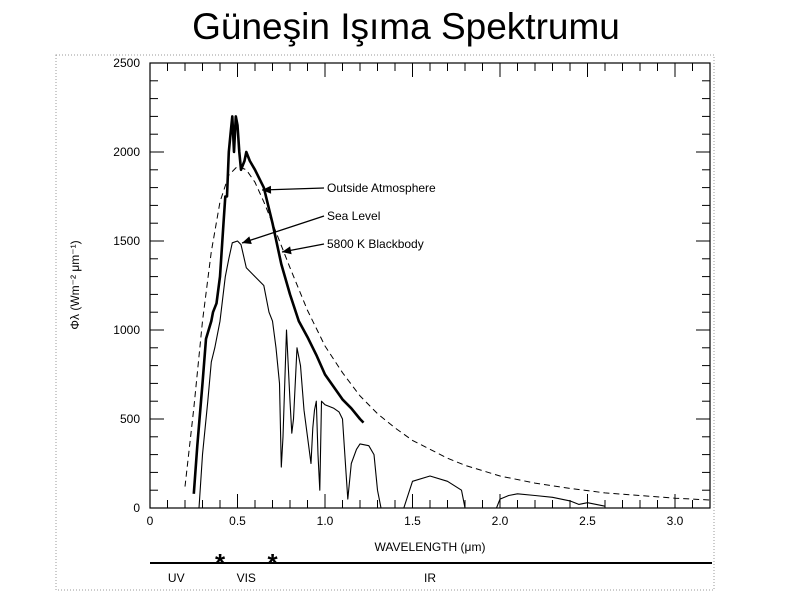  I want to click on band-label: IR, so click(430, 578).